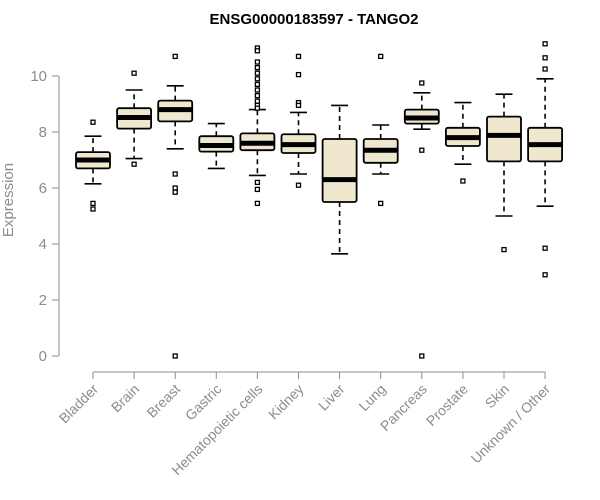  What do you see at coordinates (43, 132) in the screenshot?
I see `y-tick-label: 8` at bounding box center [43, 132].